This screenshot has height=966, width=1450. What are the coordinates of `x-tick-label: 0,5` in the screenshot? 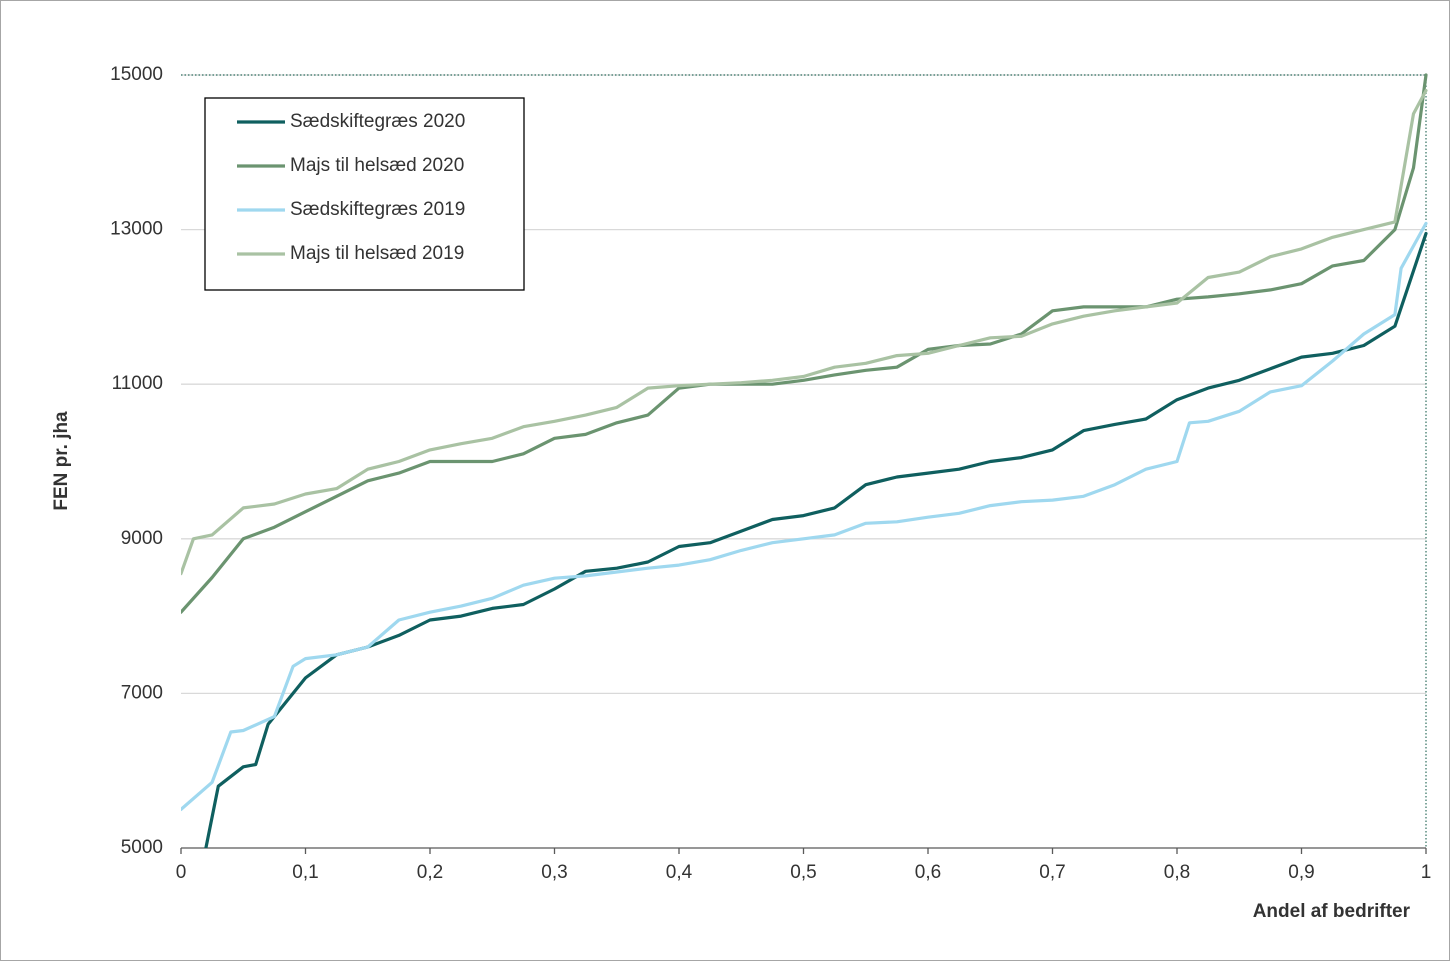 It's located at (803, 872).